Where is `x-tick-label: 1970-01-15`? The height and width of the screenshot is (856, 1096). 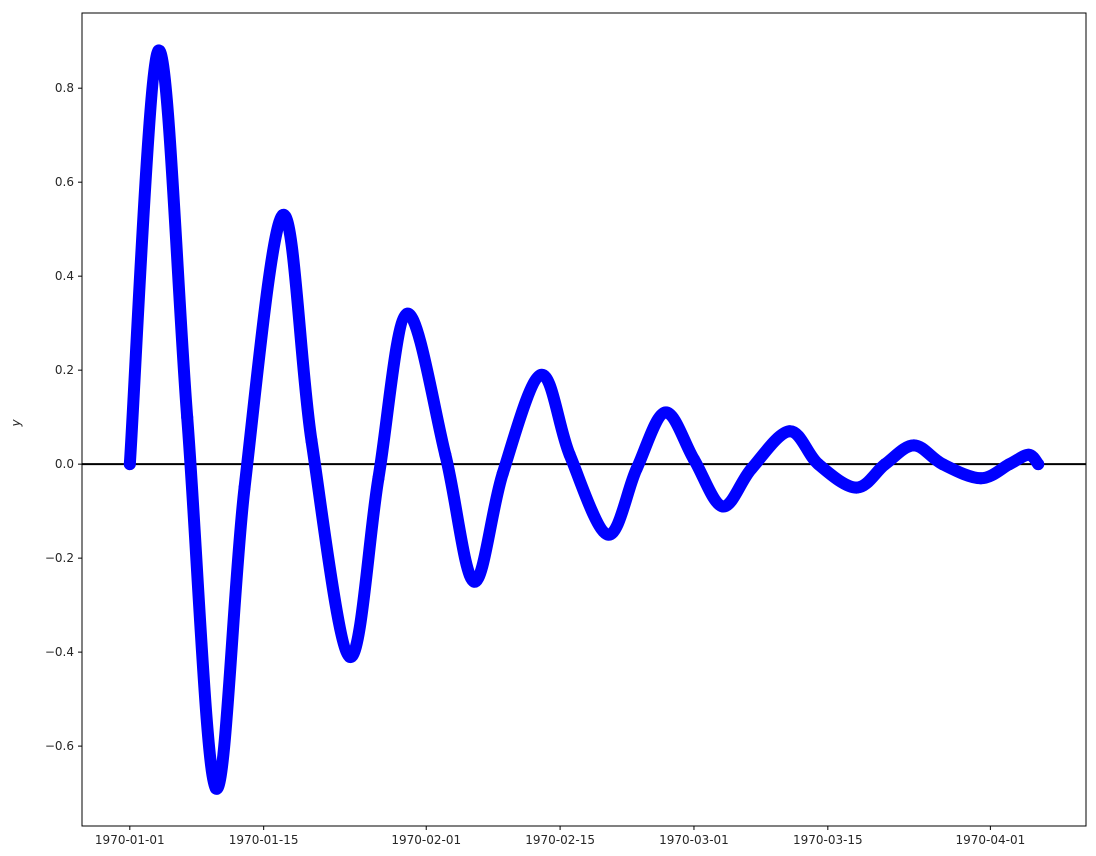
x-tick-label: 1970-01-15 is located at coordinates (264, 840).